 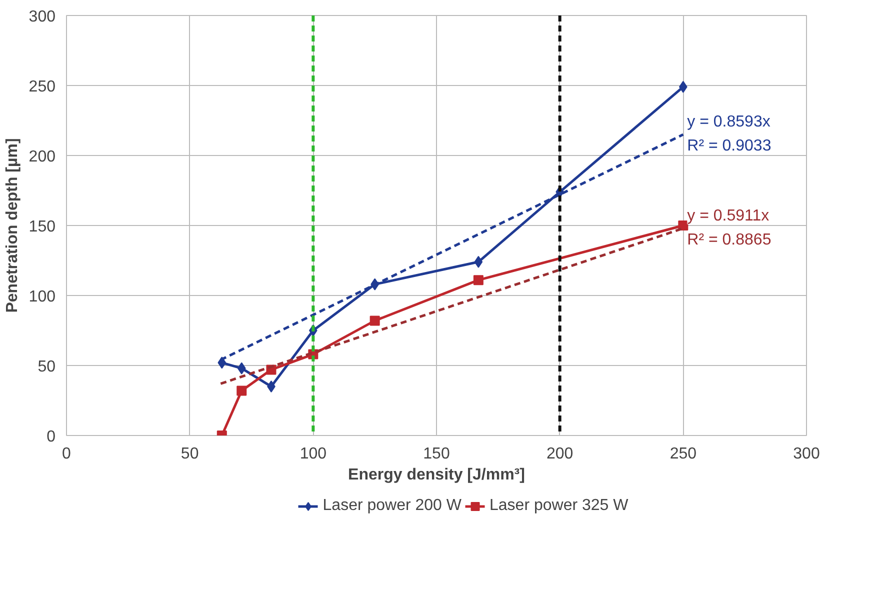 I want to click on y-tick-label: 250, so click(x=42, y=87).